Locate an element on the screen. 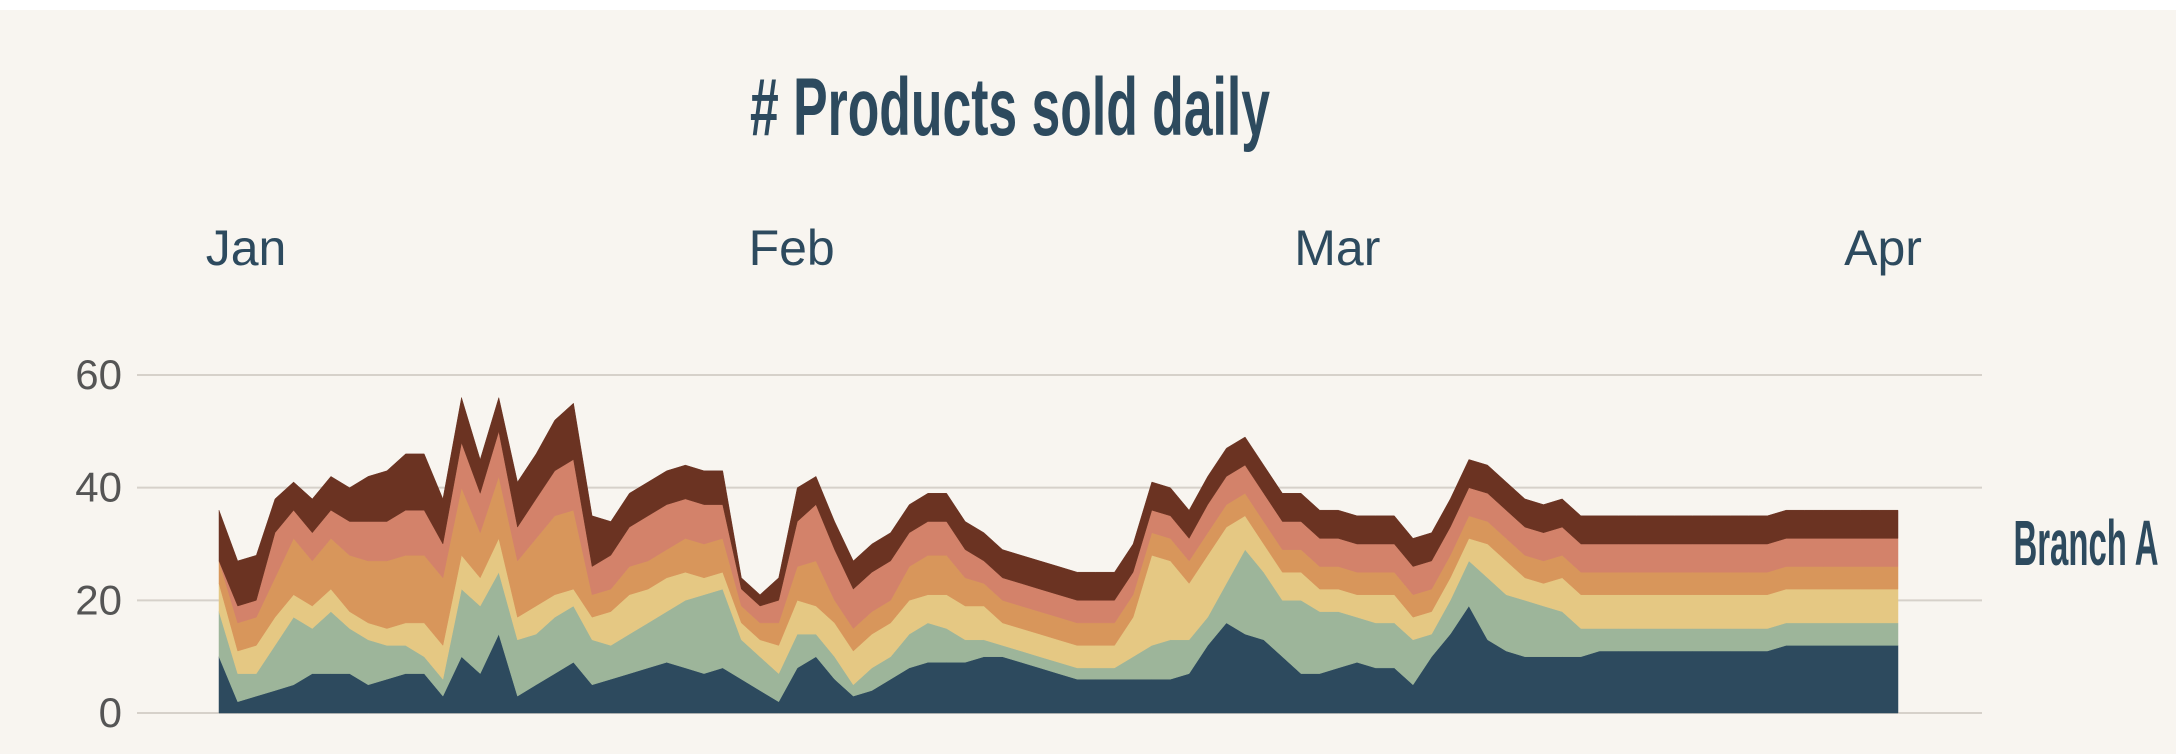  x-axis-labels: Jan Feb Mar Apr is located at coordinates (1064, 248).